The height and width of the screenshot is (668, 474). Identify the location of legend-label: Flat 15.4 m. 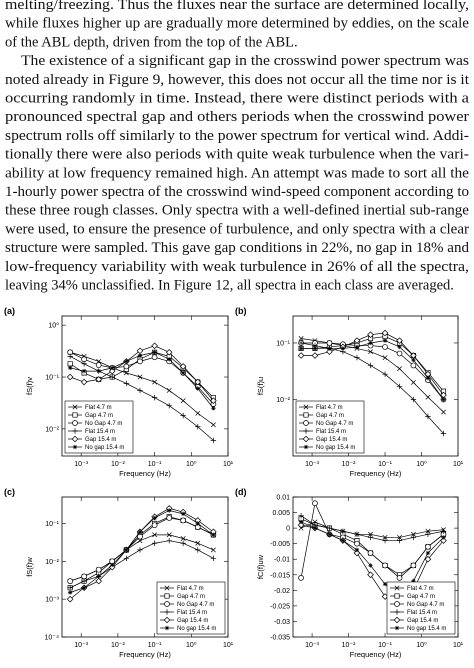
(422, 613).